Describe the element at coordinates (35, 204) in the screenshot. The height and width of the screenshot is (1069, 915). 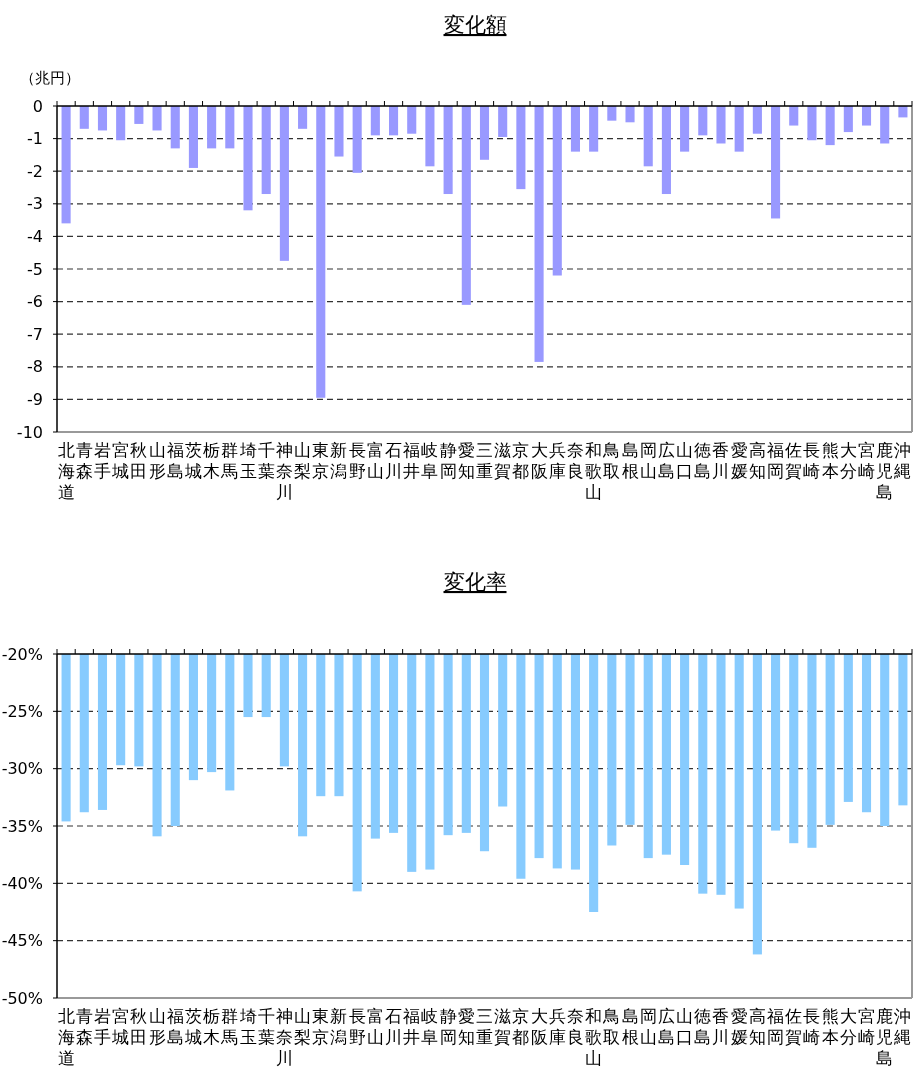
I see `y-tick-label: -3` at that location.